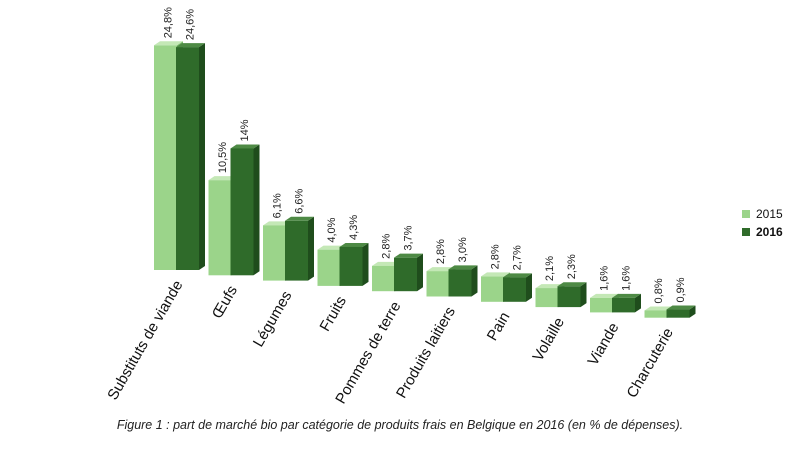  I want to click on legend-swatch-2016, so click(746, 232).